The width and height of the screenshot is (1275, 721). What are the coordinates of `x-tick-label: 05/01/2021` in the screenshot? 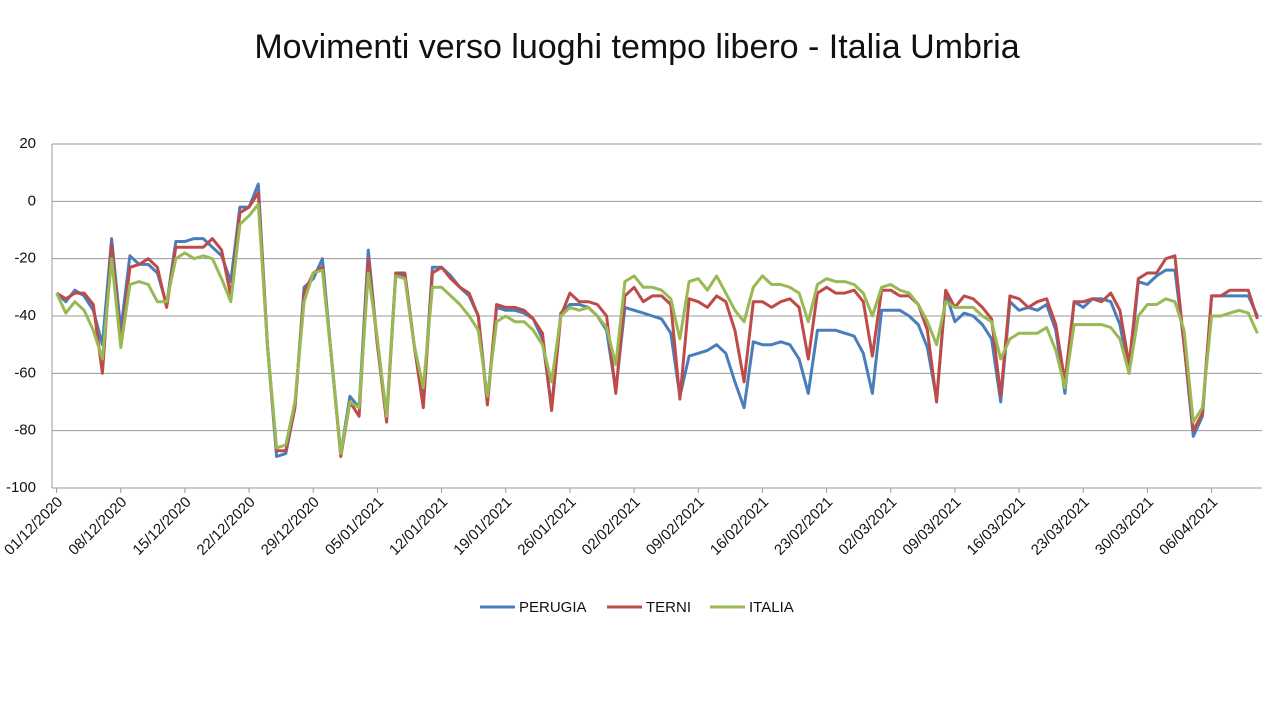 It's located at (354, 526).